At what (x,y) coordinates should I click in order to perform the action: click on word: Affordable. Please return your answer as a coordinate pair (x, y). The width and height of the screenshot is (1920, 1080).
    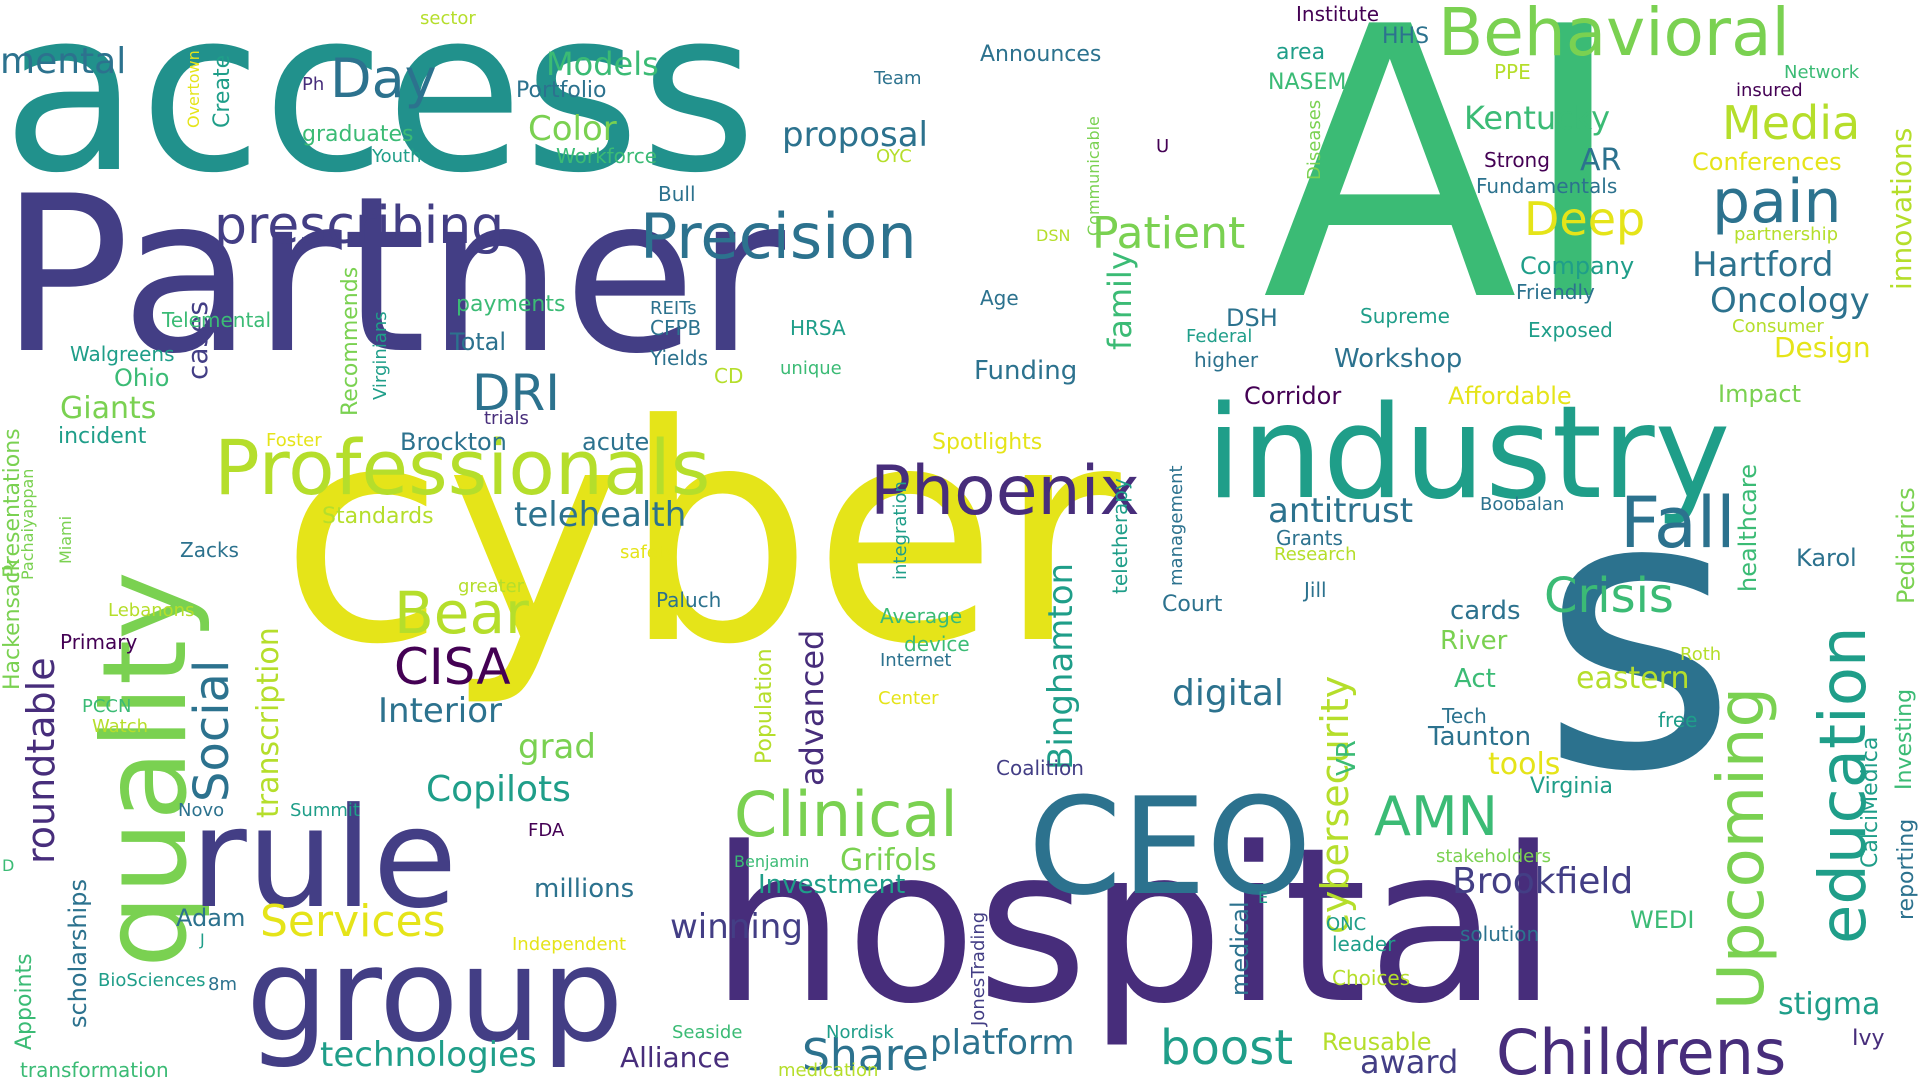
    Looking at the image, I should click on (1510, 396).